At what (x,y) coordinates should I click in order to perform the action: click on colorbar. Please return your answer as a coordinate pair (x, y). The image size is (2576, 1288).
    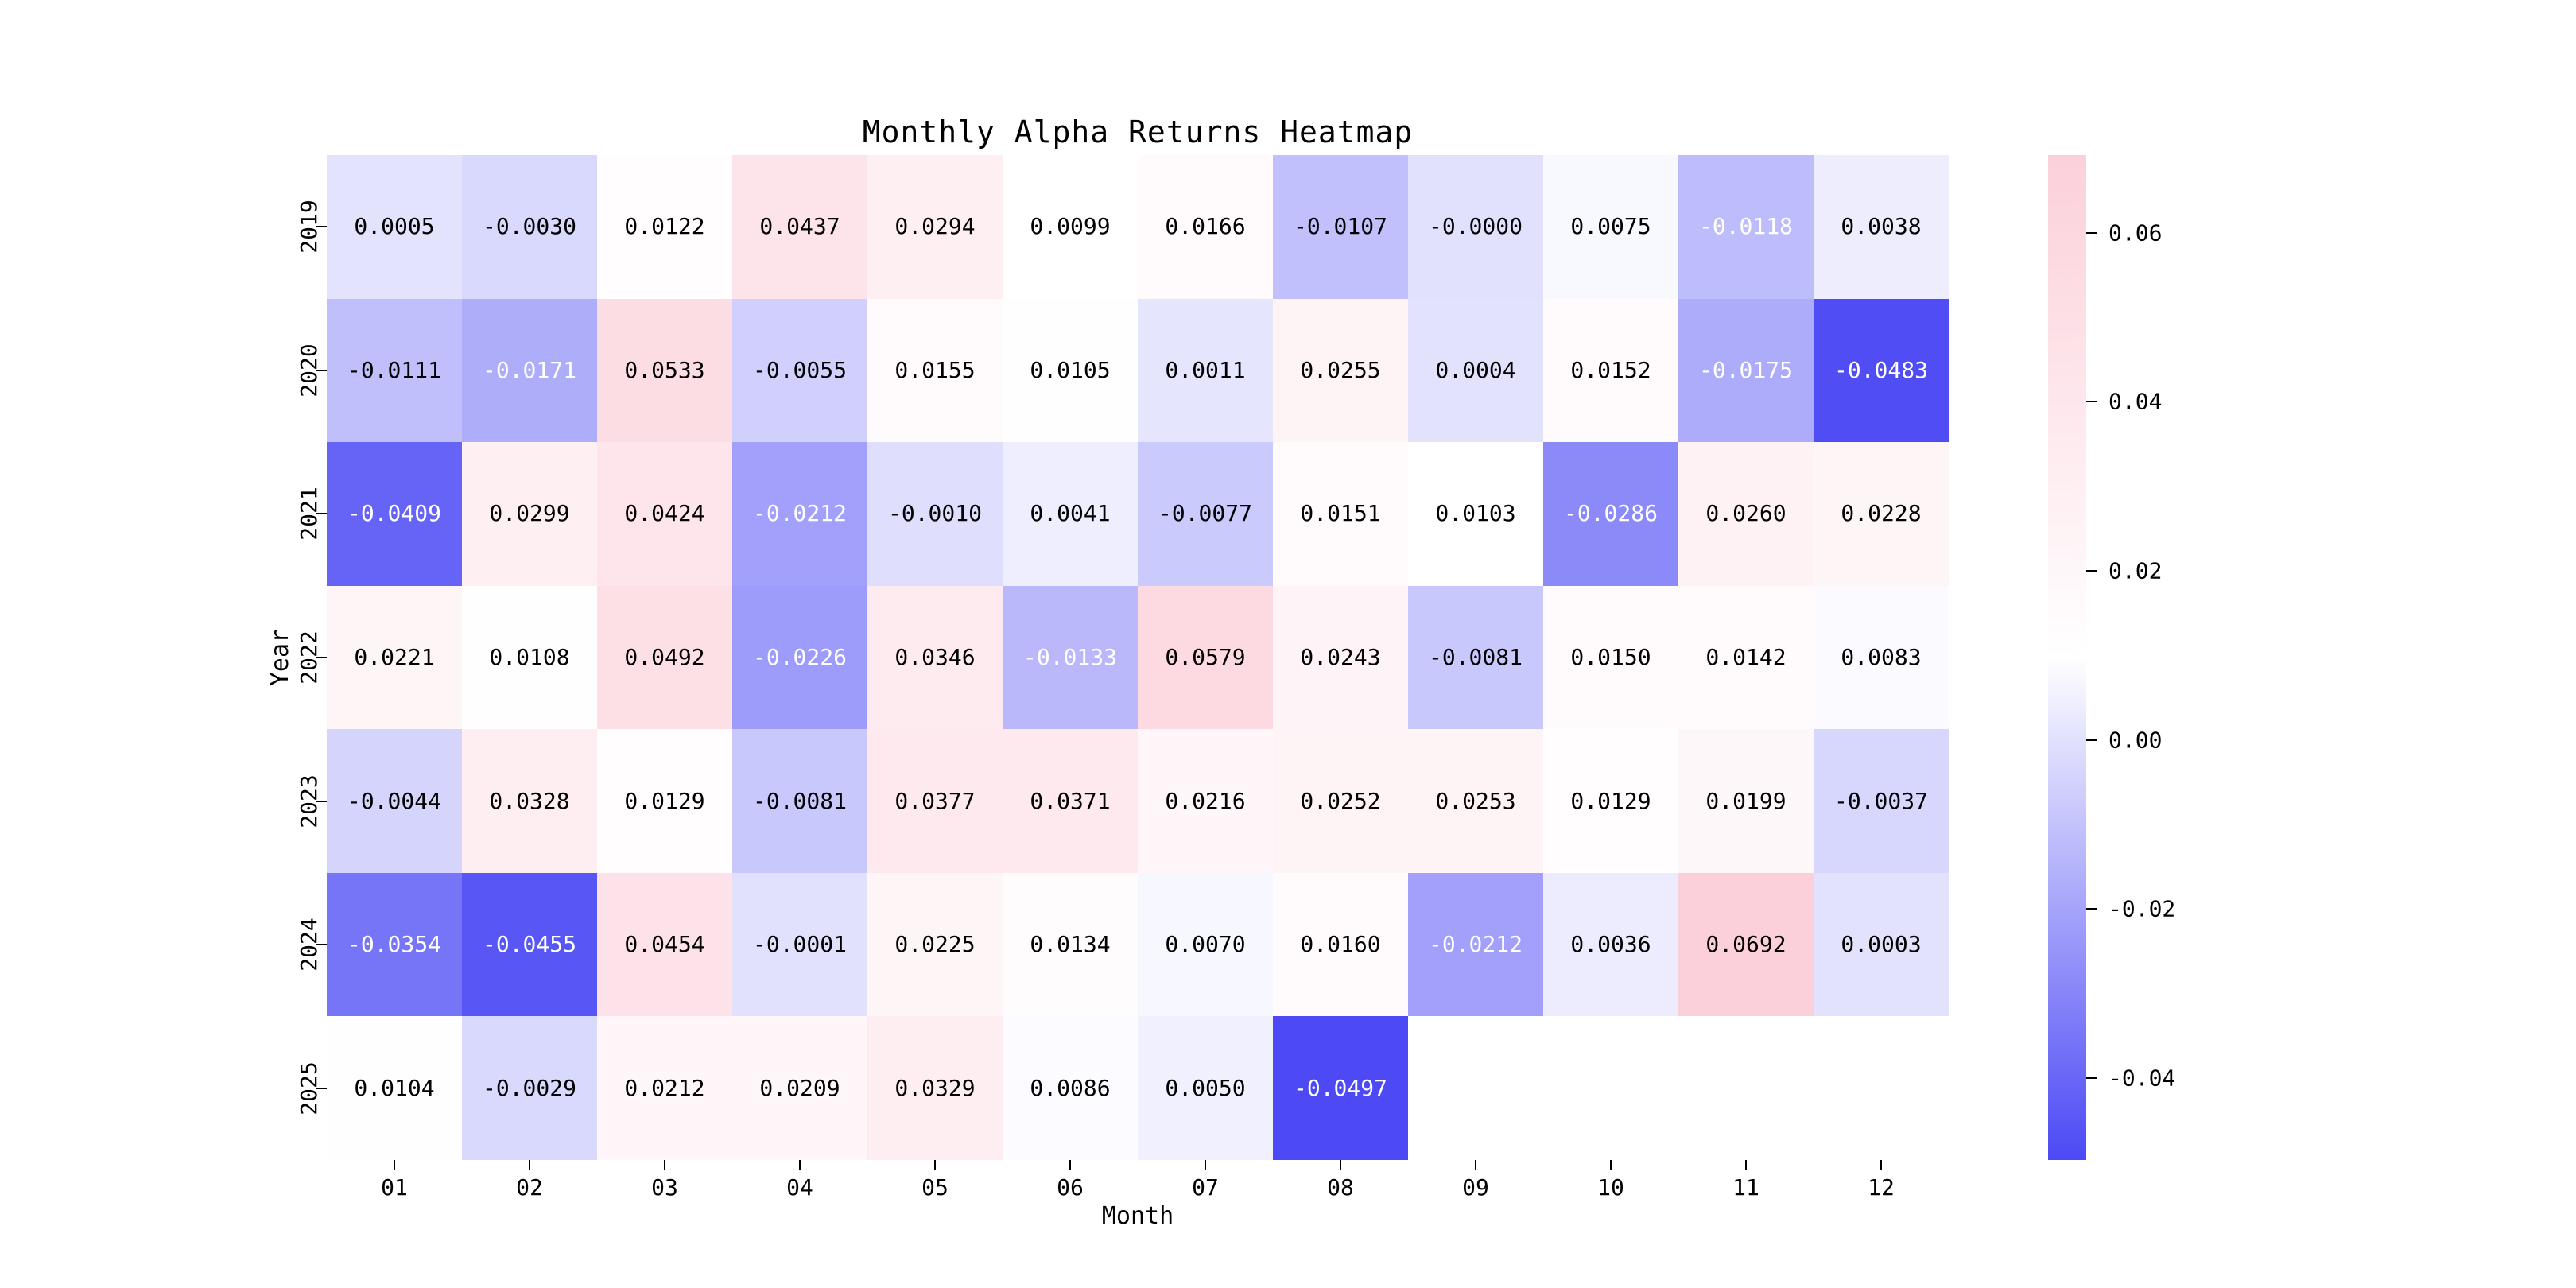
    Looking at the image, I should click on (2067, 658).